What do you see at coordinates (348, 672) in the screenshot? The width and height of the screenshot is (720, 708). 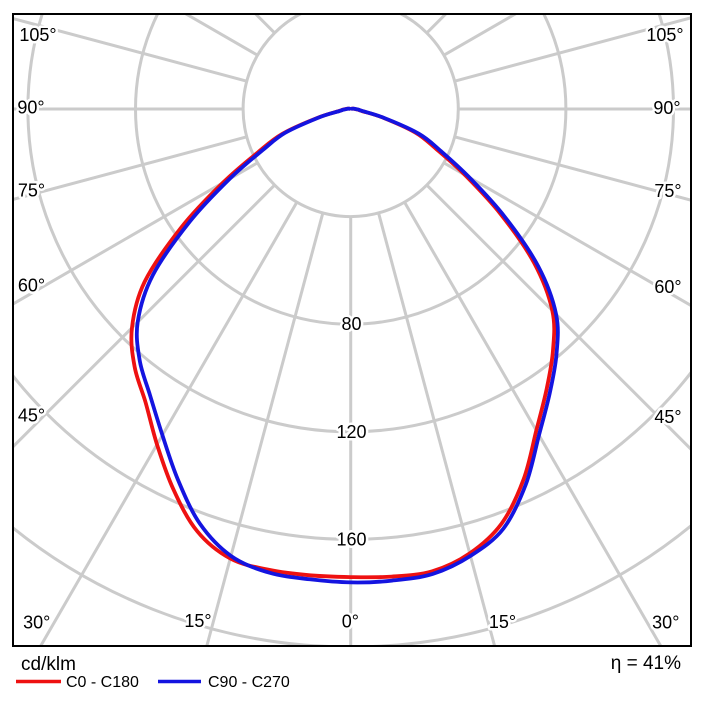 I see `legend: cd/klm C0 - C180 C90 - C270 η = 41%` at bounding box center [348, 672].